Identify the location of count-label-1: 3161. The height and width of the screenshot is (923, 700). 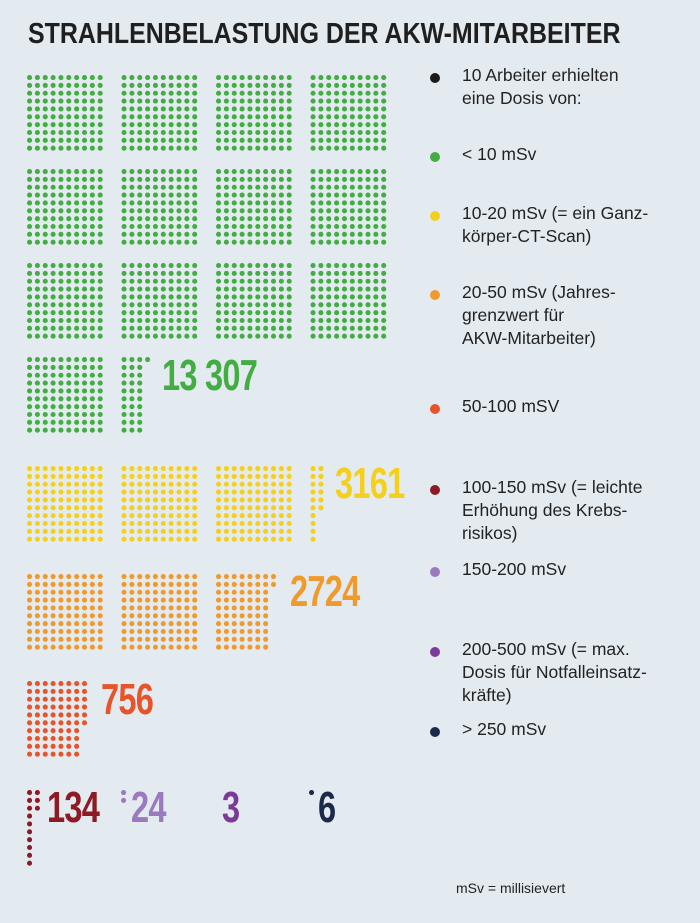
(370, 483).